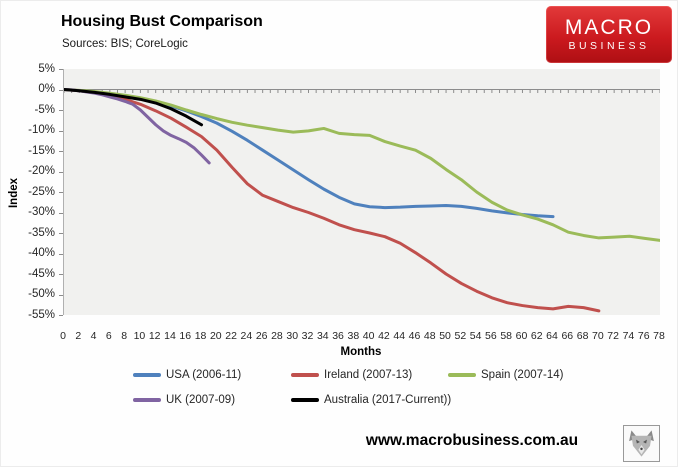  Describe the element at coordinates (368, 375) in the screenshot. I see `legend-label-ireland: Ireland (2007-13)` at that location.